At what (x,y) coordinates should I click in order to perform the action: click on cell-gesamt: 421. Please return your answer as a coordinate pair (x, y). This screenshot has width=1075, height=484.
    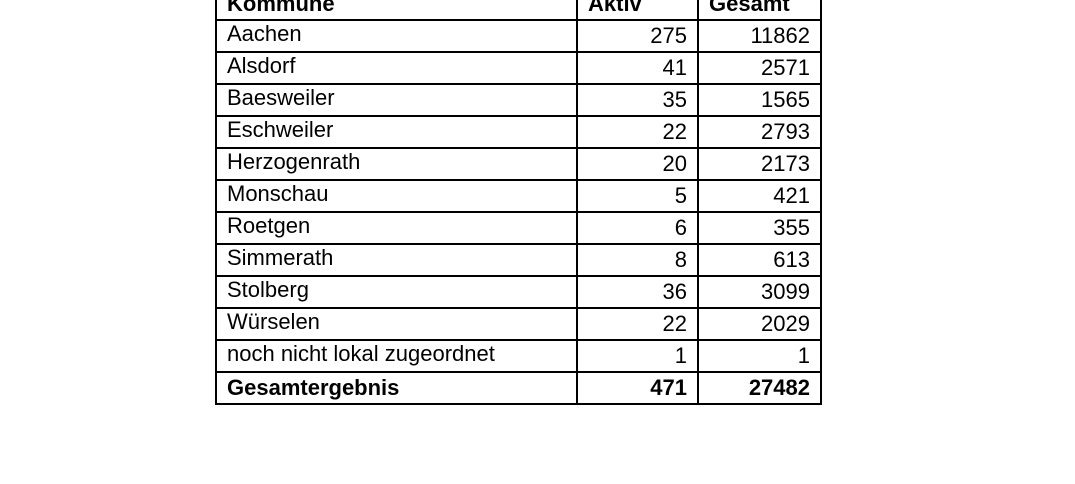
    Looking at the image, I should click on (759, 196).